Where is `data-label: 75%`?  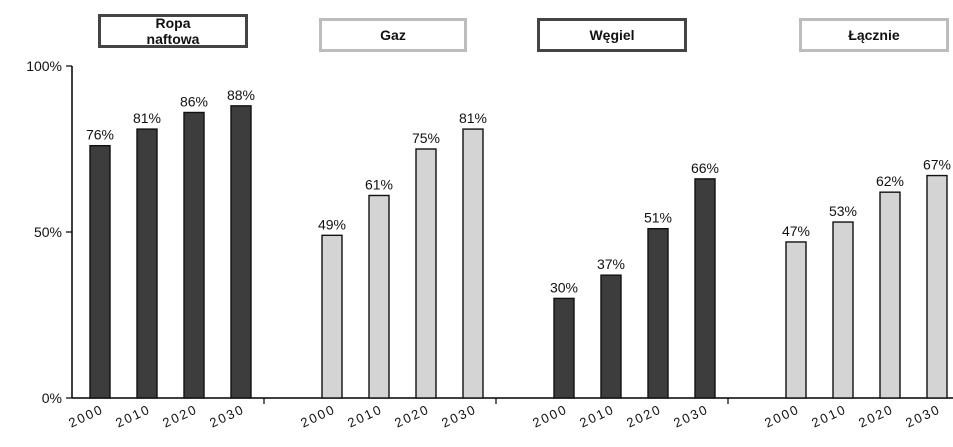
data-label: 75% is located at coordinates (426, 138).